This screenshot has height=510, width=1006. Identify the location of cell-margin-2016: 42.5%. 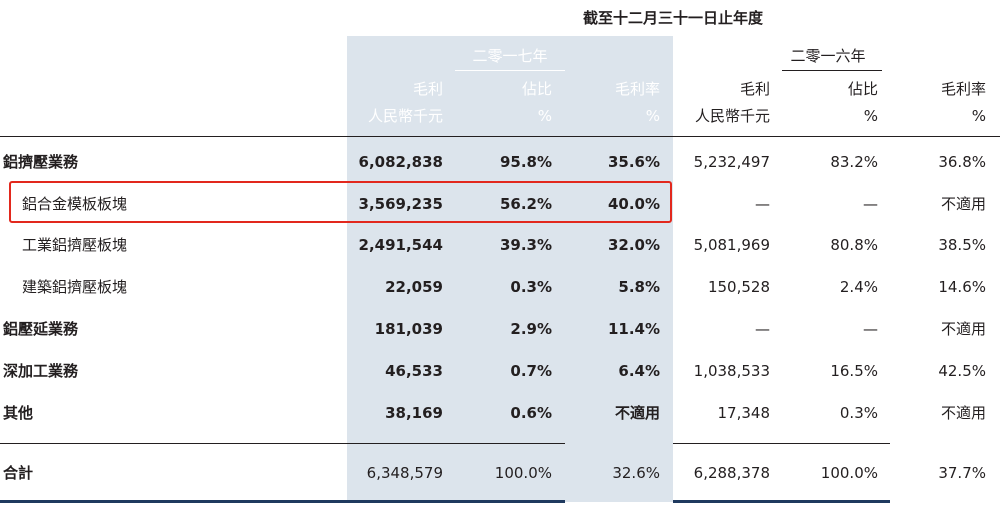
(962, 371).